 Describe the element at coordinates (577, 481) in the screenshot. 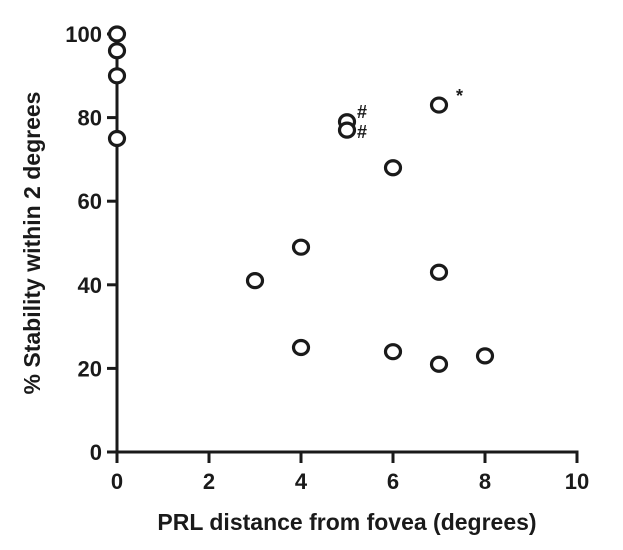

I see `x-tick-label: 10` at that location.